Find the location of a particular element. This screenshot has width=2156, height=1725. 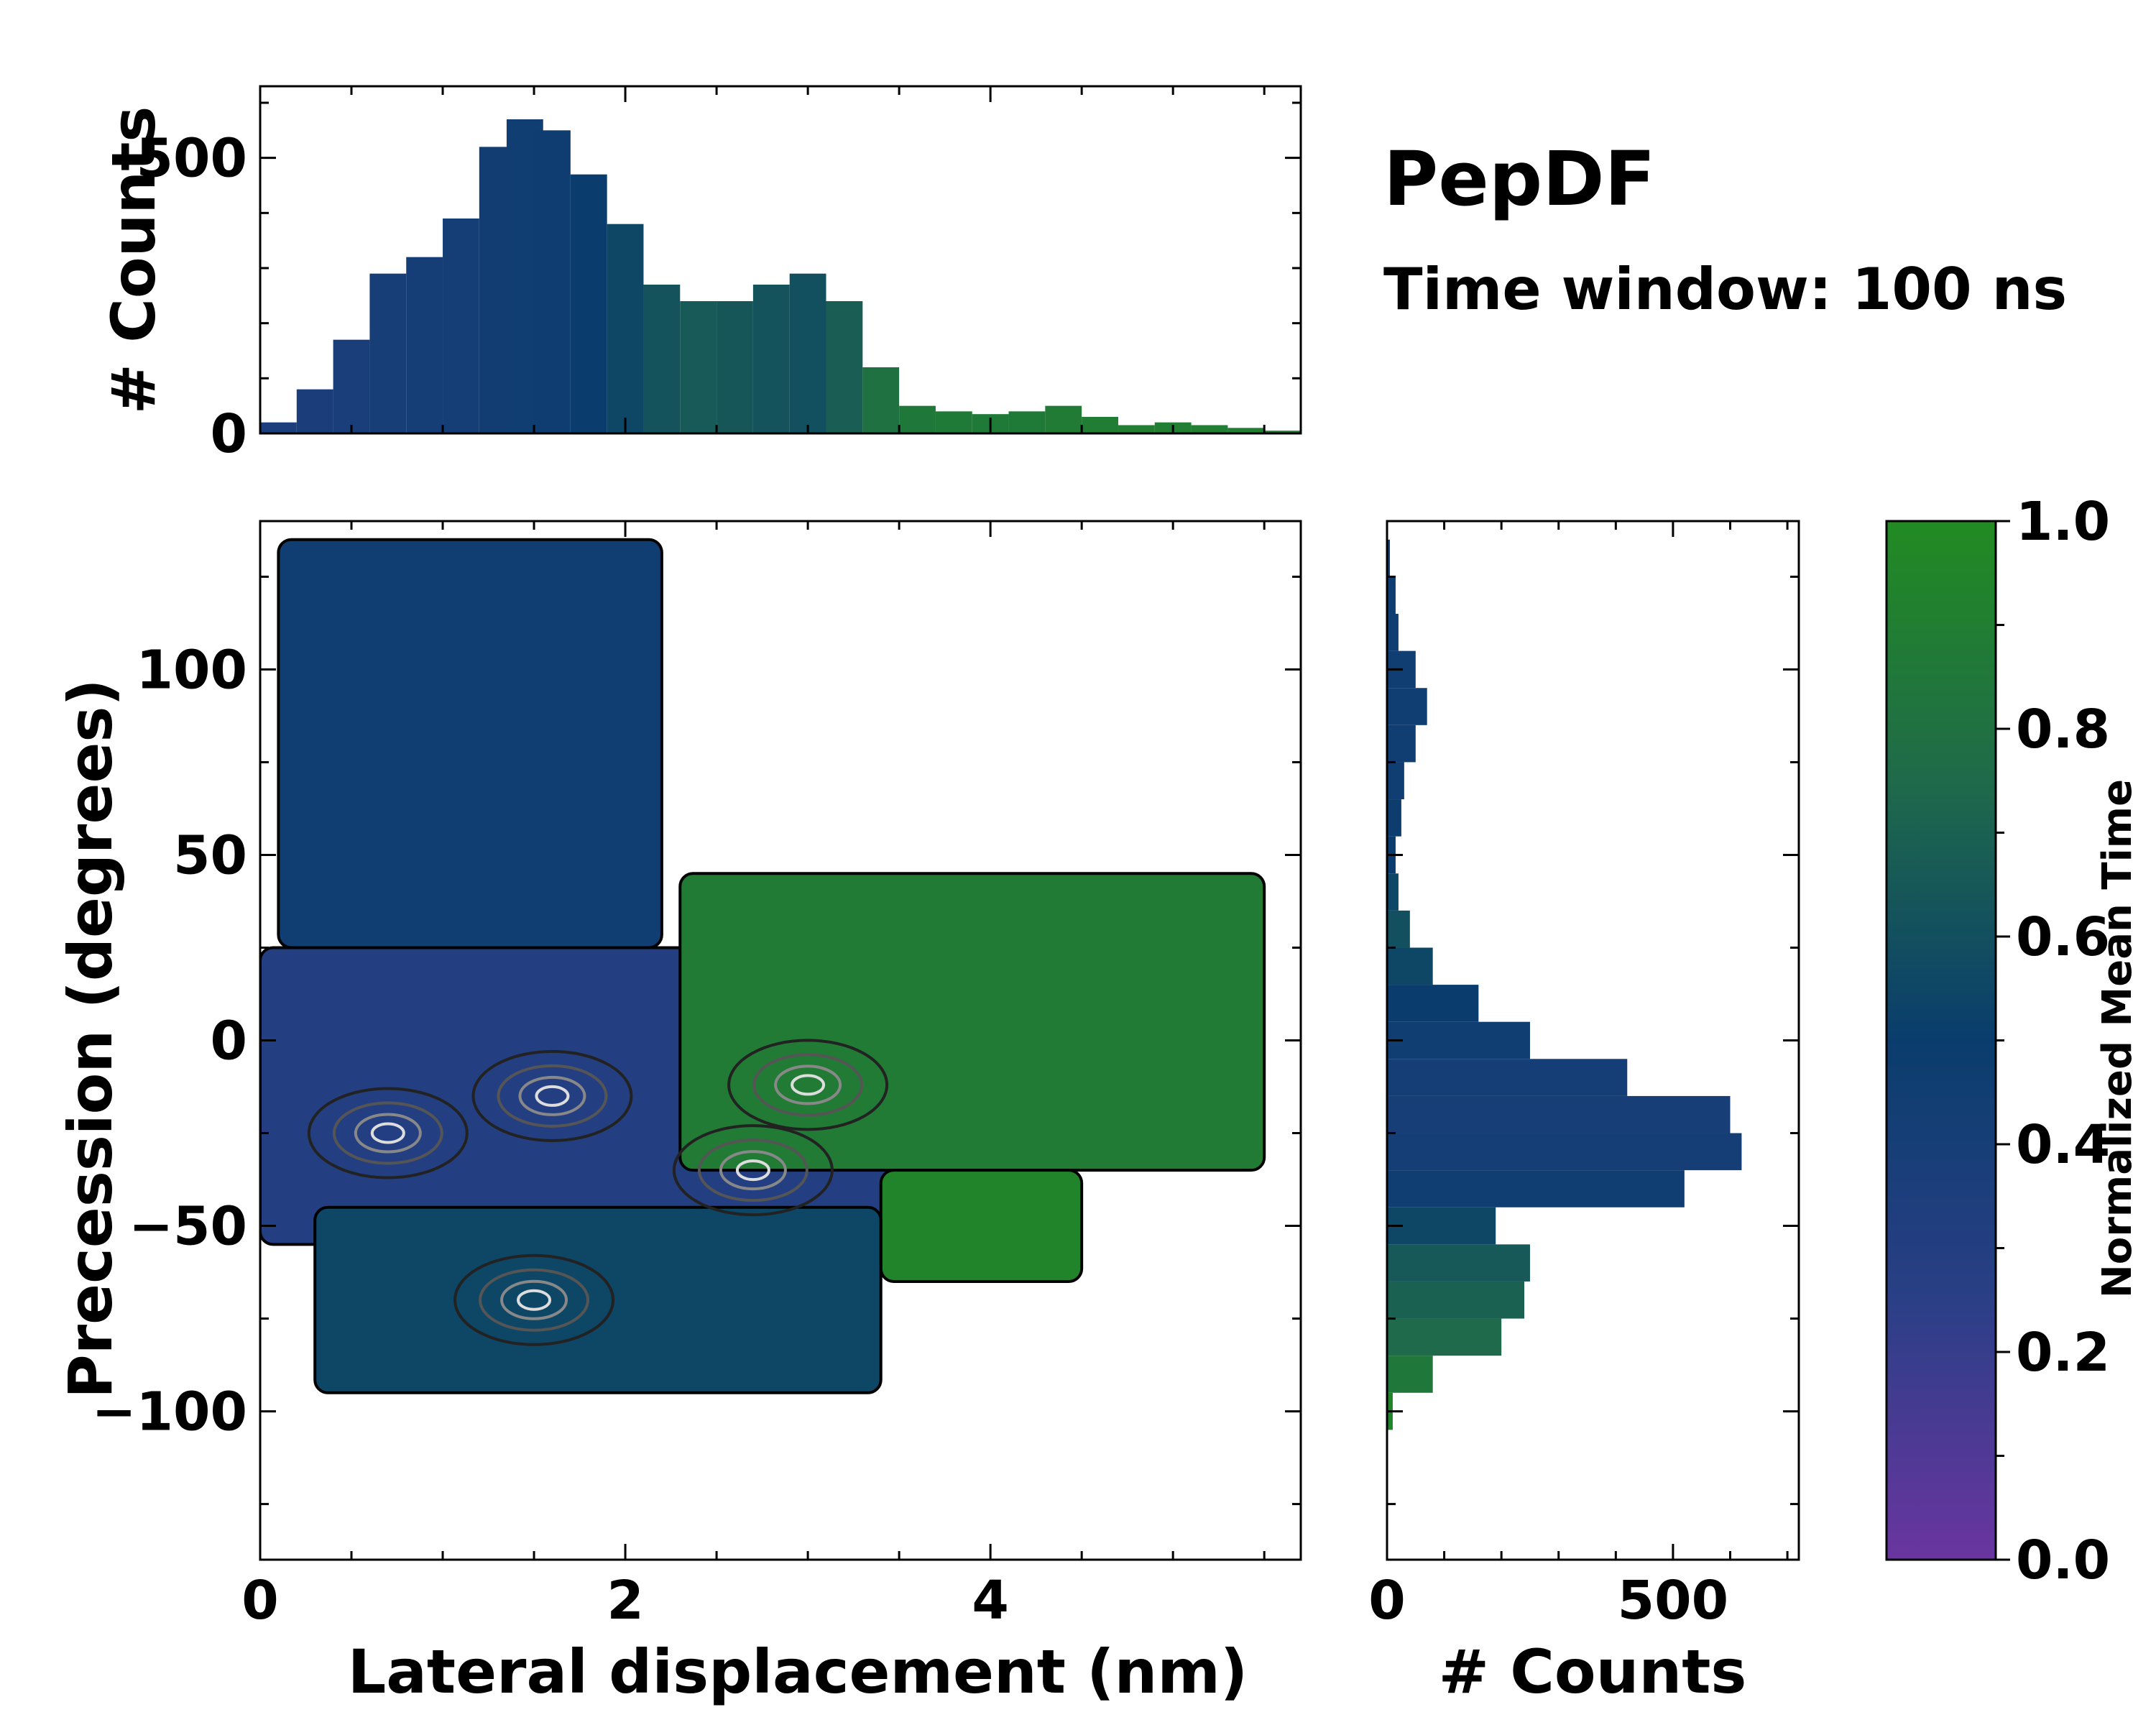

colorbar-gradient is located at coordinates (1941, 1040).